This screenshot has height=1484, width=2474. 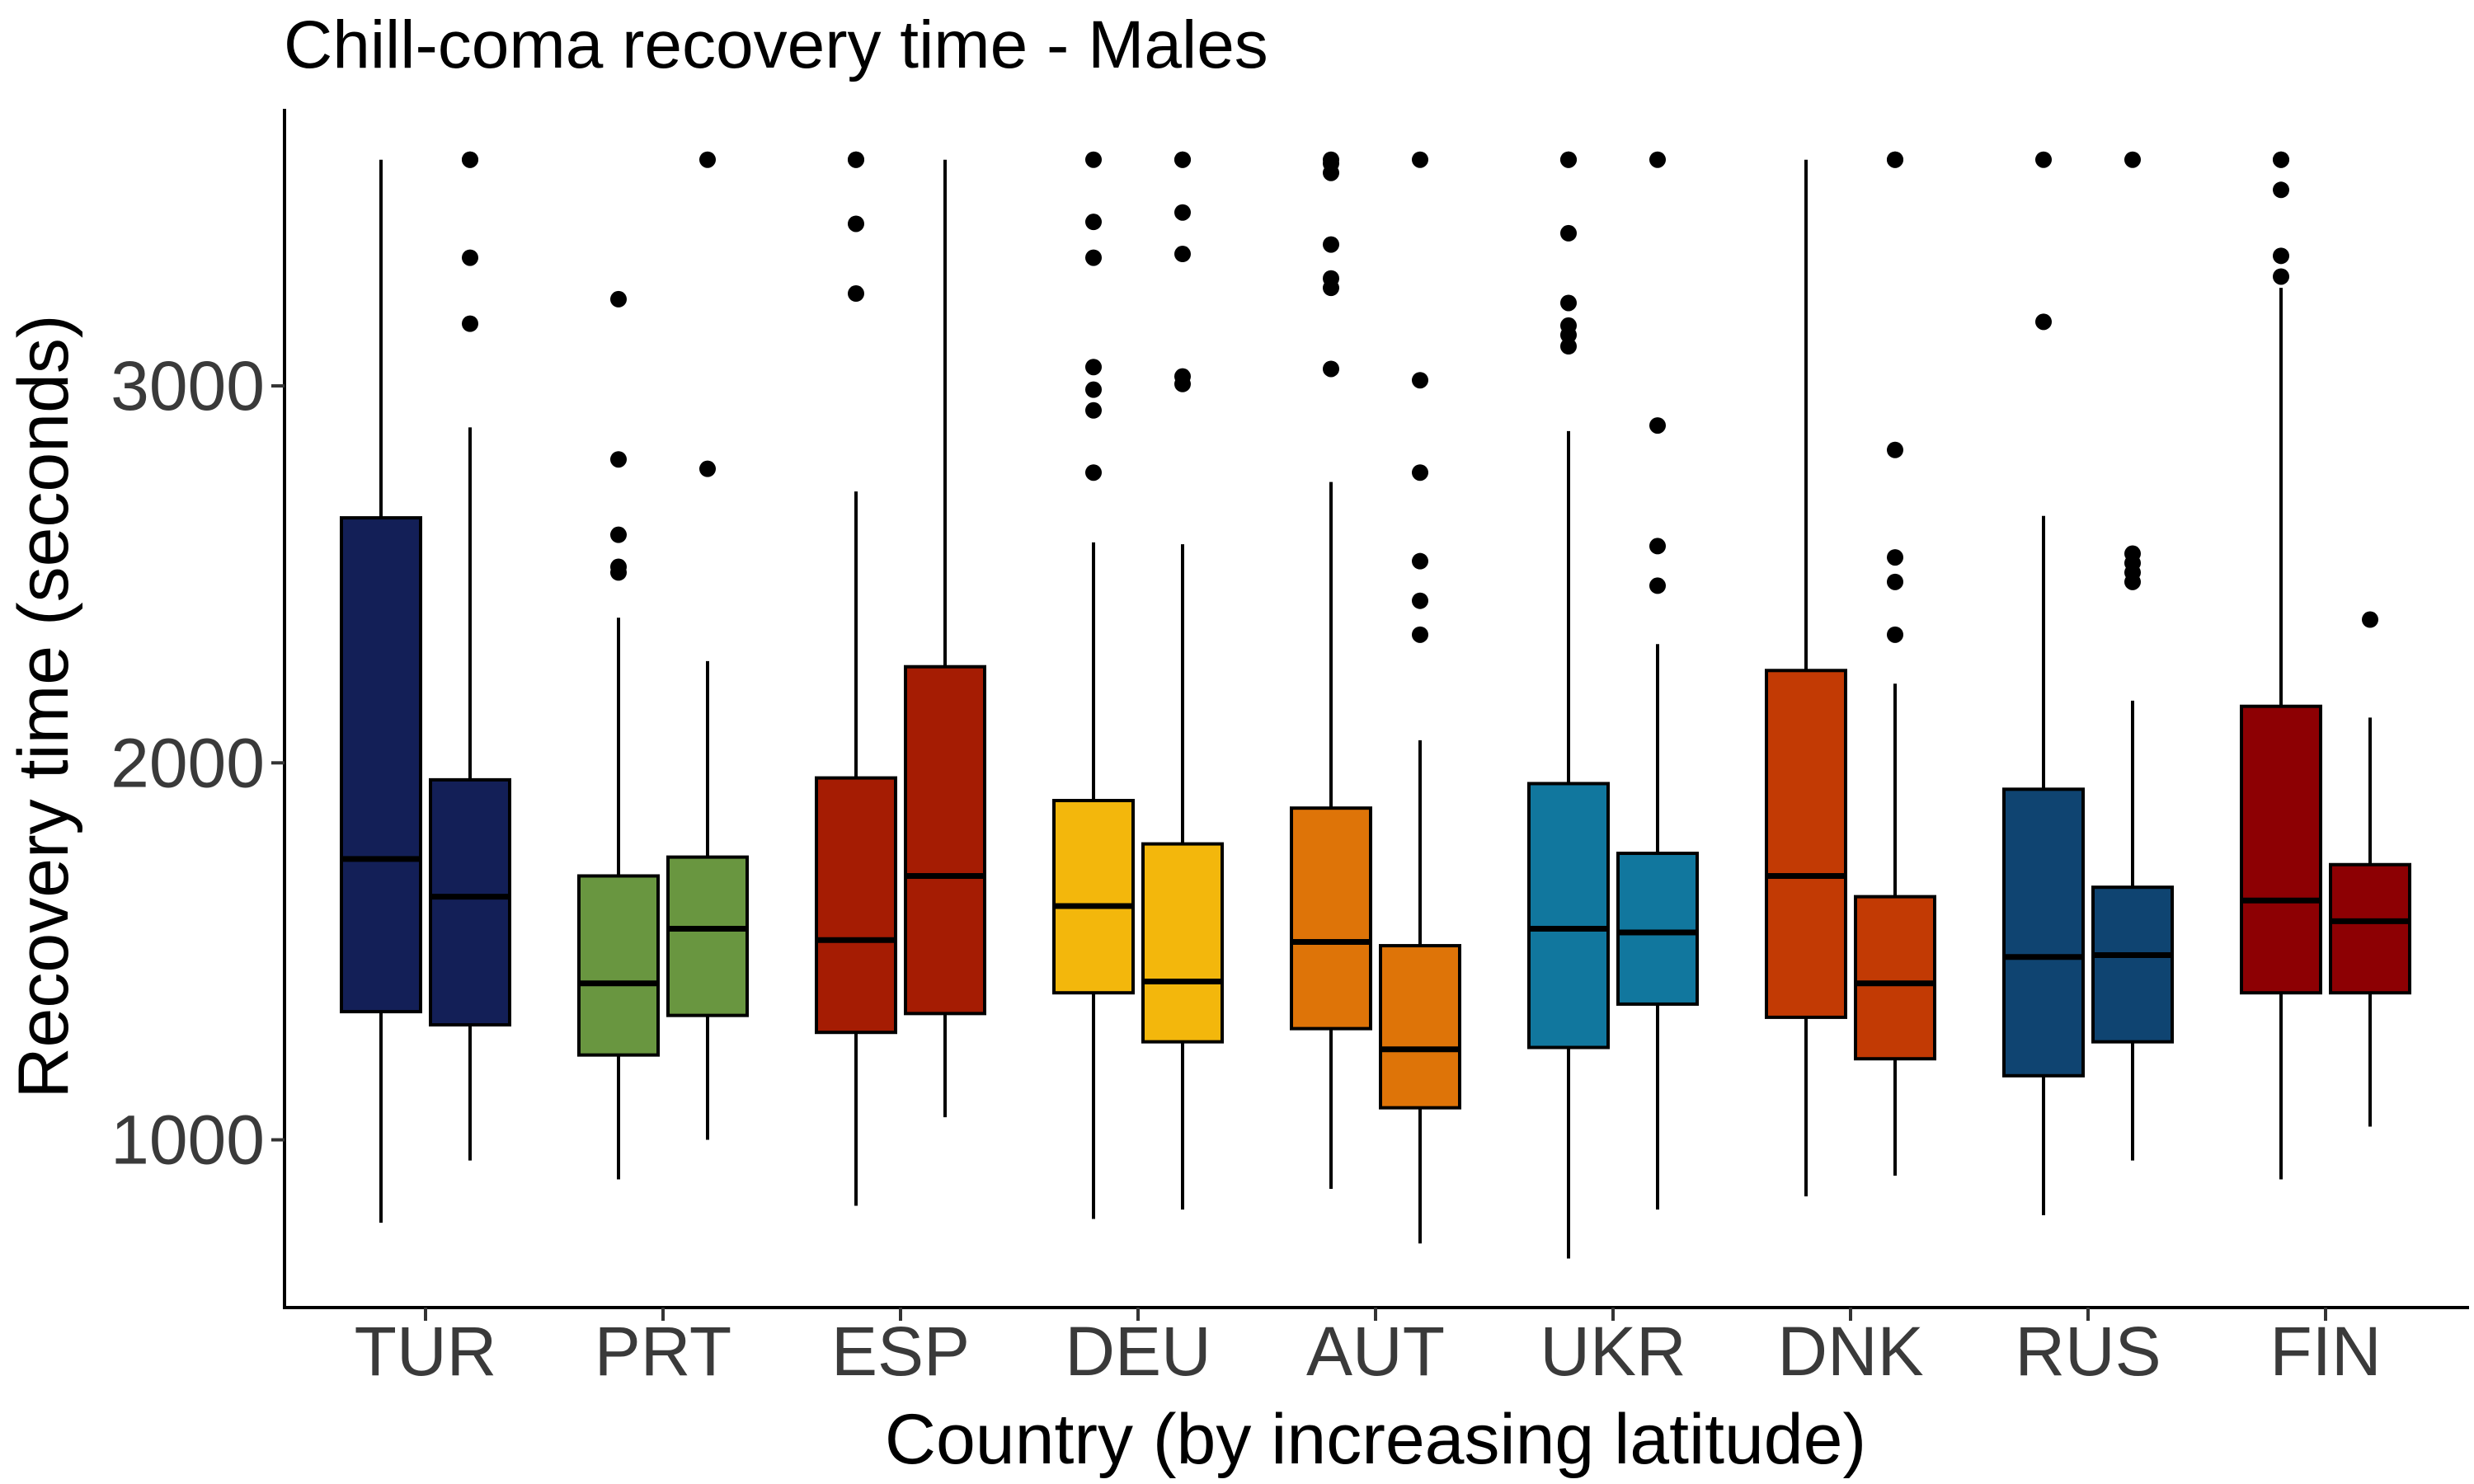 What do you see at coordinates (43, 706) in the screenshot?
I see `y-axis-title: Recovery time (seconds)` at bounding box center [43, 706].